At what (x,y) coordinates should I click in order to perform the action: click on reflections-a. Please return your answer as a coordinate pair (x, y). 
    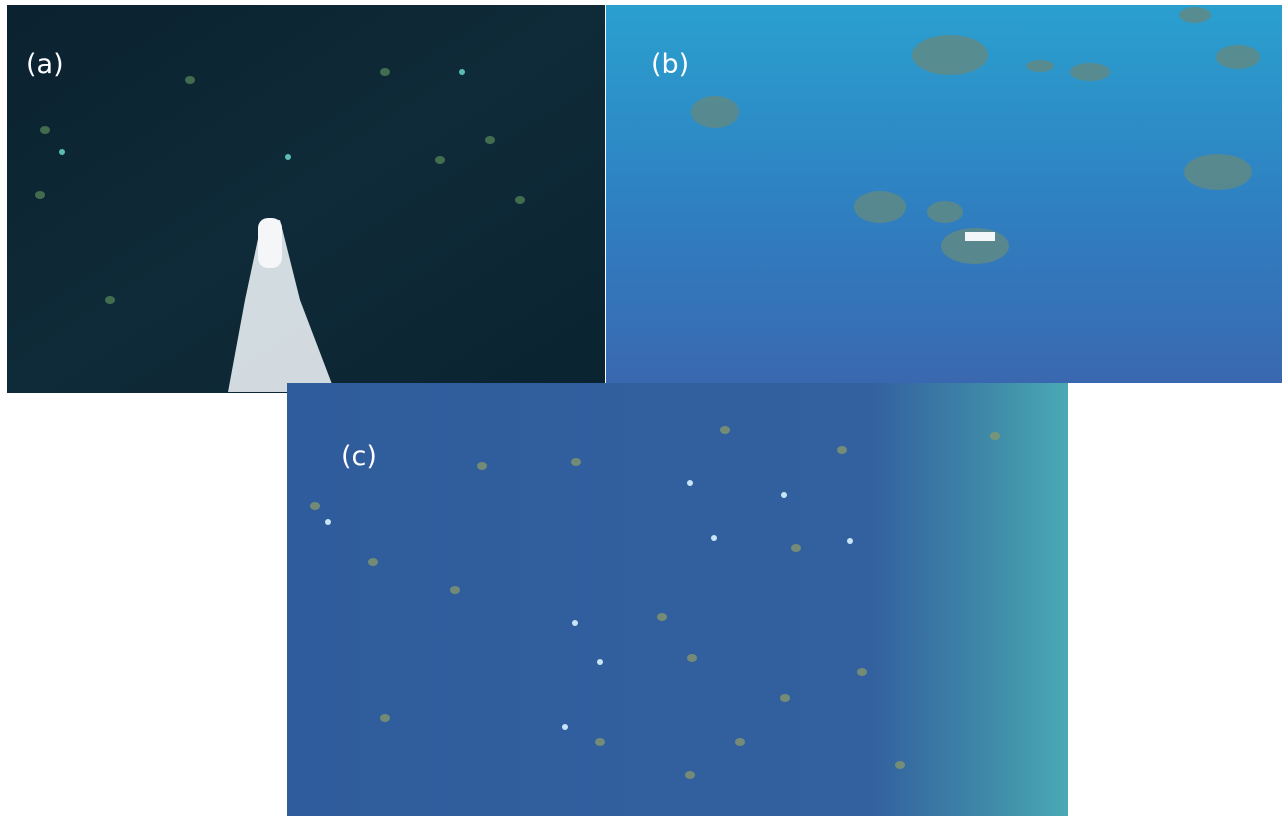
    Looking at the image, I should click on (262, 114).